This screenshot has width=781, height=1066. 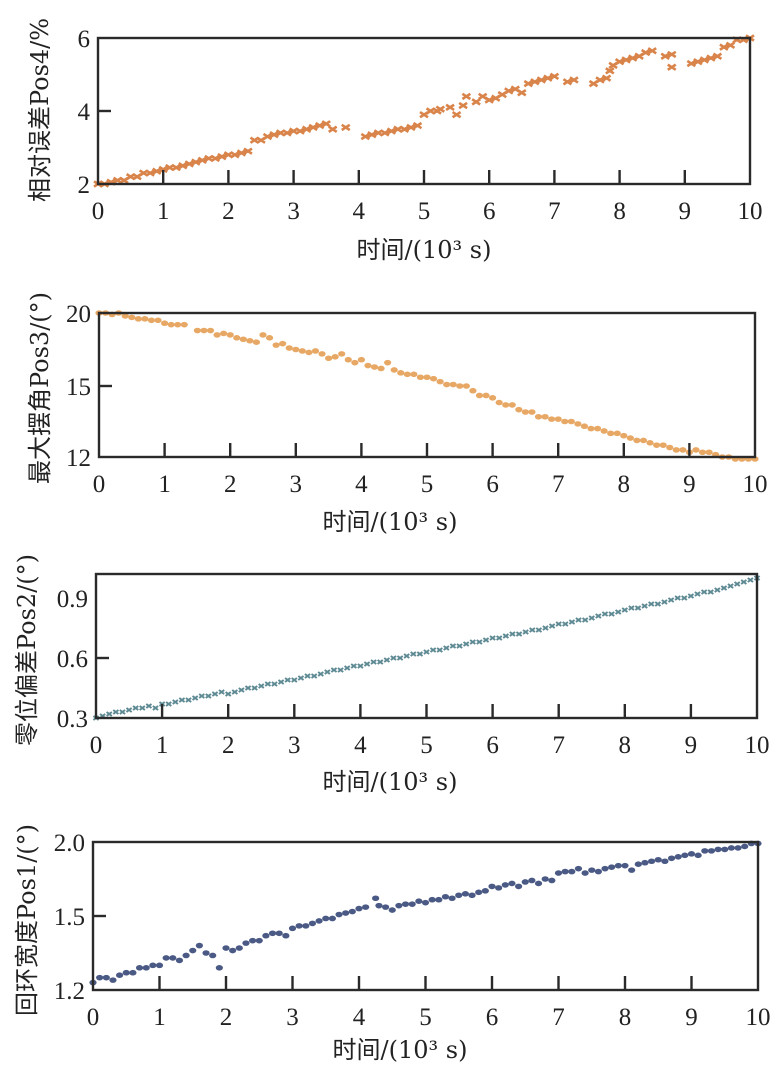 I want to click on x-tick-label: 10, so click(x=758, y=1017).